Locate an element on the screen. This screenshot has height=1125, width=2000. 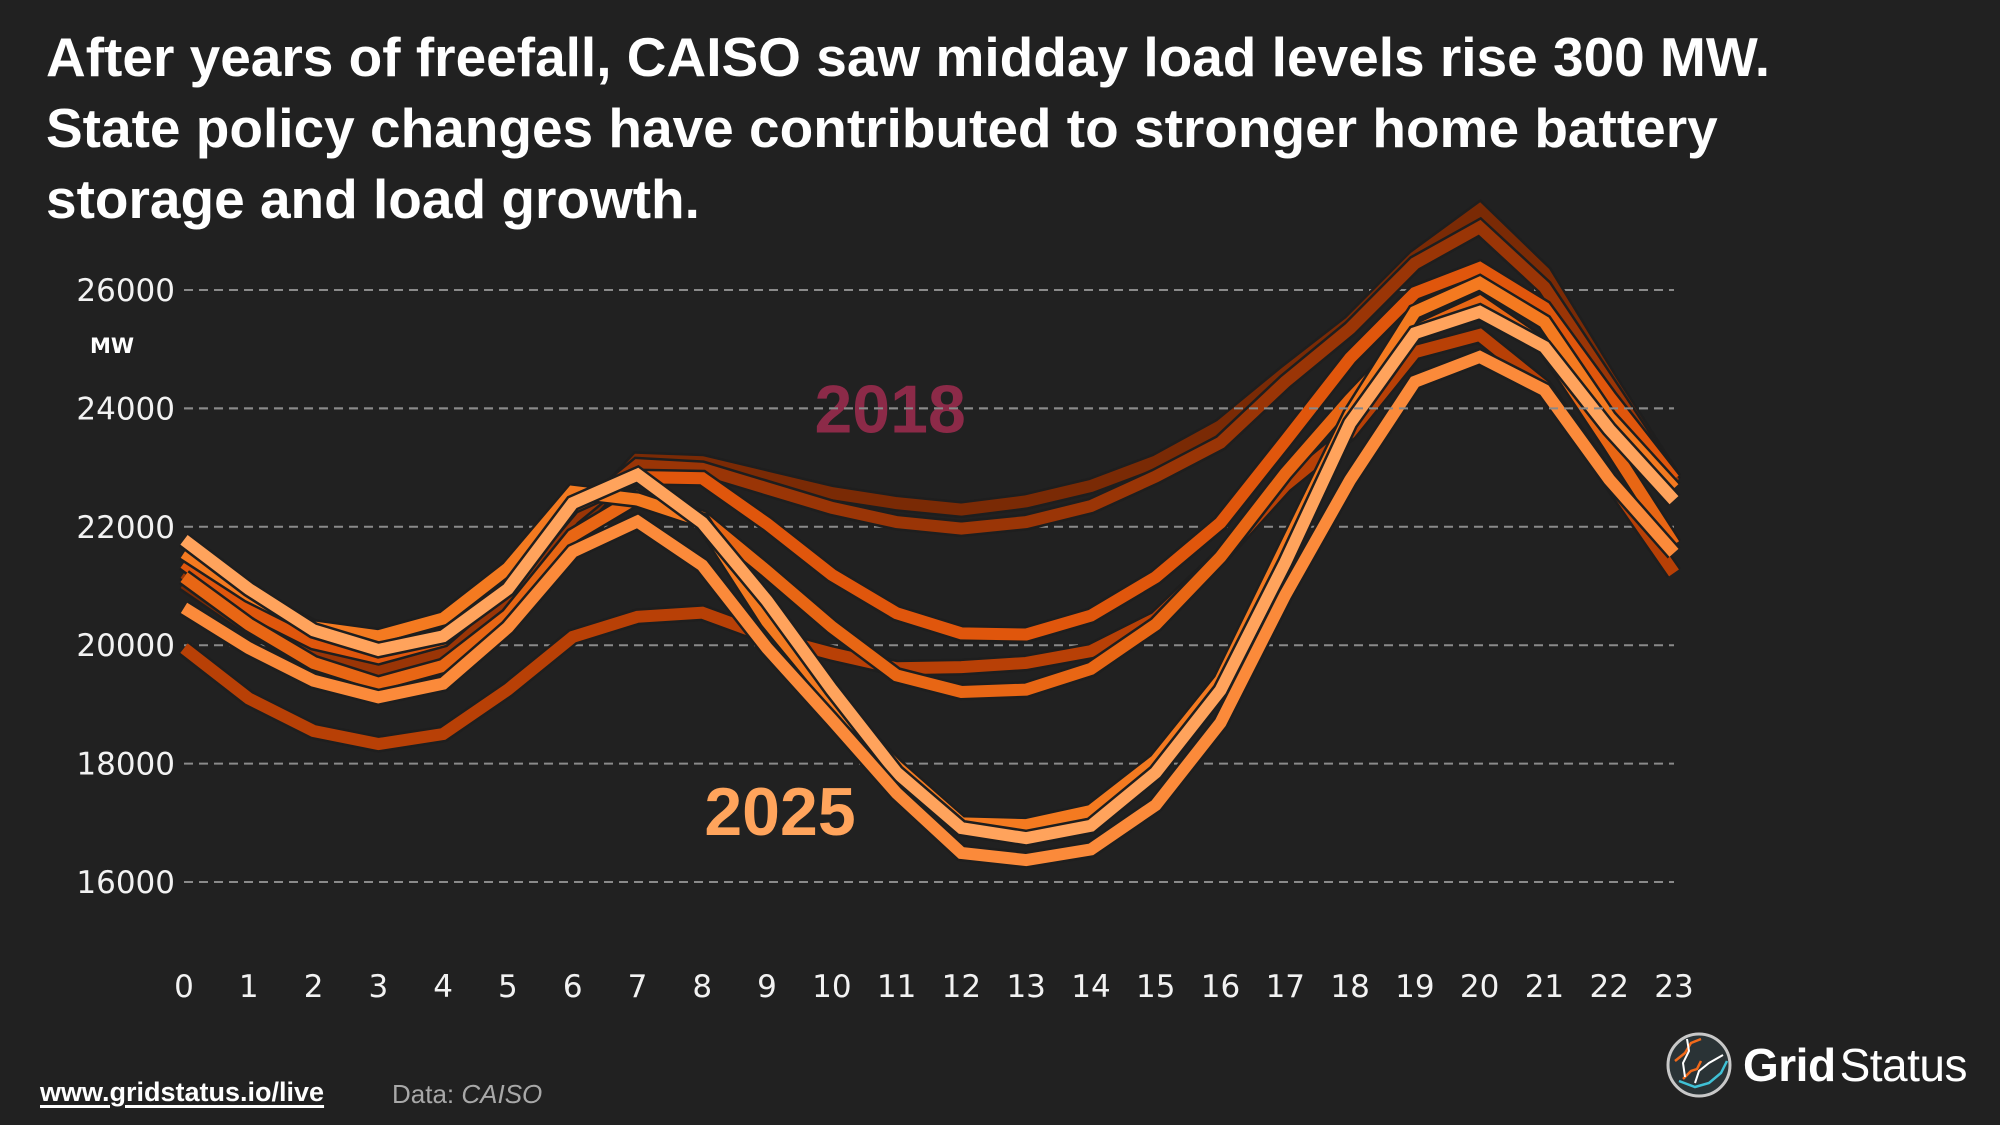
x-tick-label: 11 is located at coordinates (896, 987).